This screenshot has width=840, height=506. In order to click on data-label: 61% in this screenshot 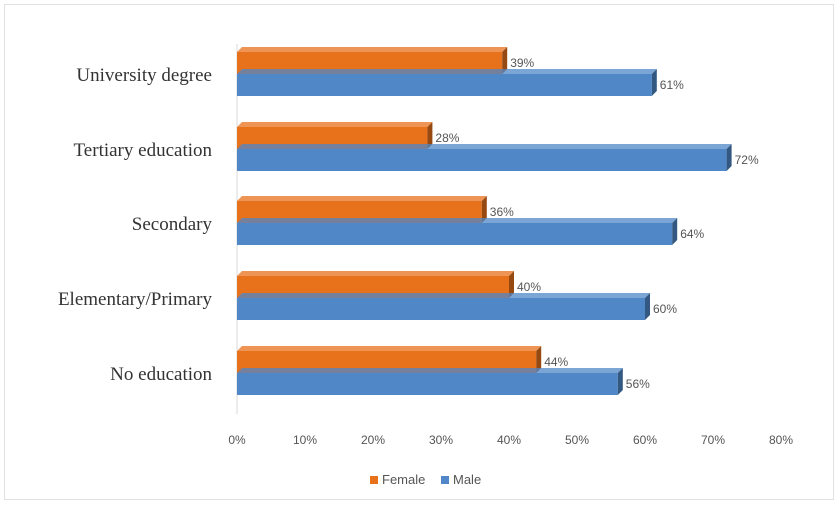, I will do `click(672, 85)`.